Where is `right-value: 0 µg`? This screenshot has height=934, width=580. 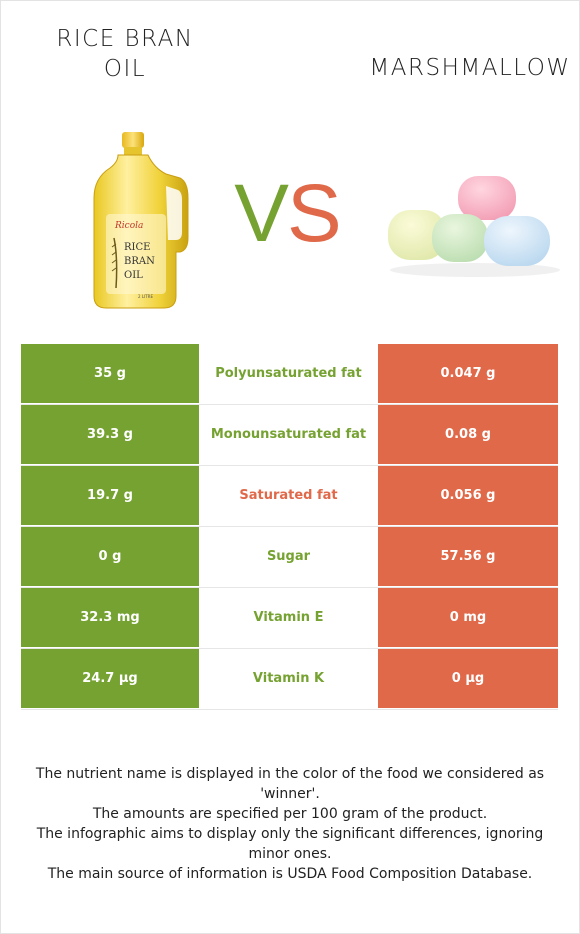
right-value: 0 µg is located at coordinates (468, 678).